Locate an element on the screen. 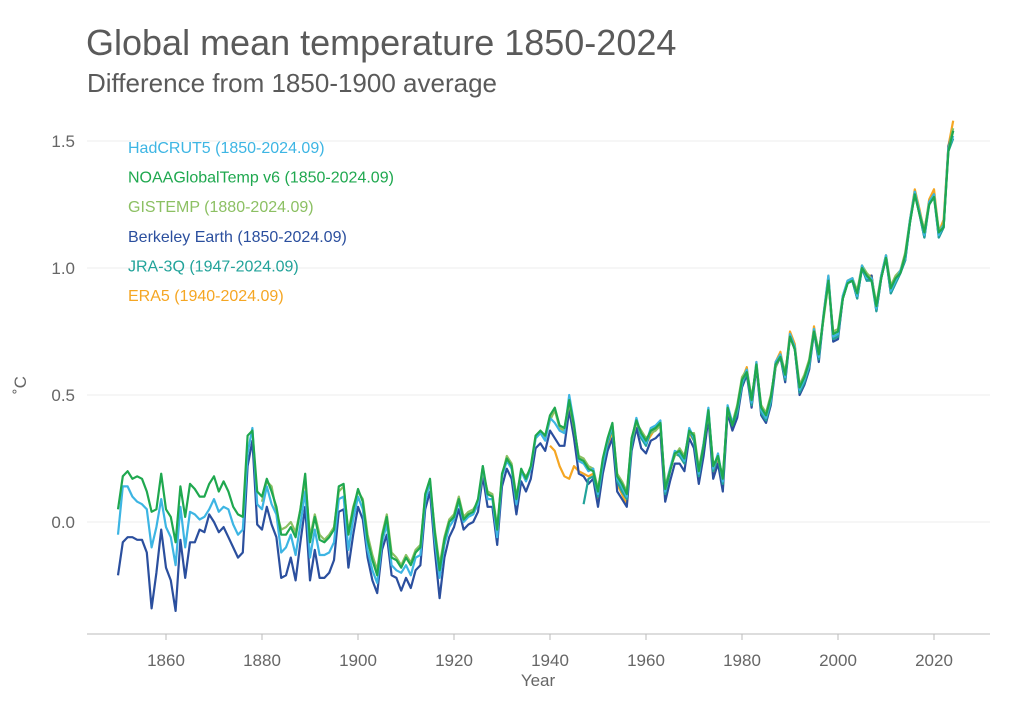  legend-entry: ERA5 (1940-2024.09) is located at coordinates (206, 296).